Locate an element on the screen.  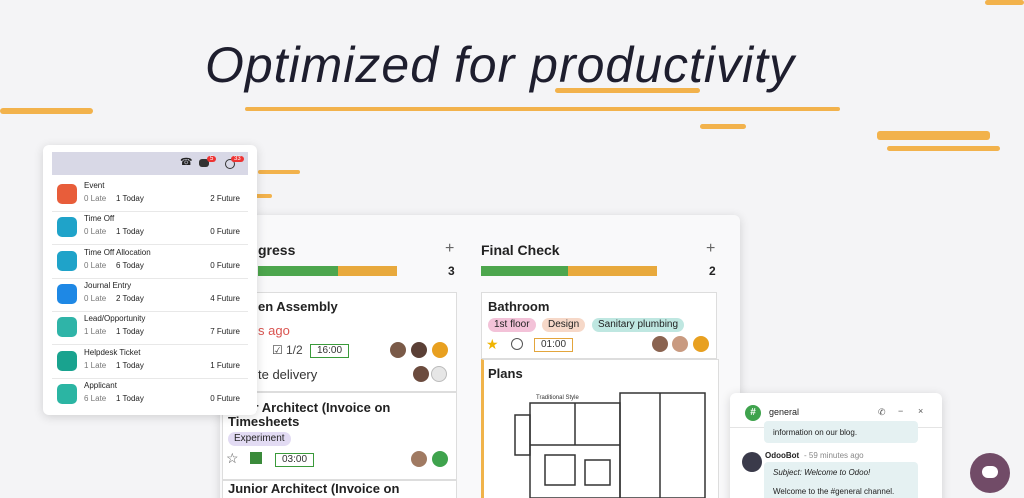
activity-name: Event is located at coordinates (94, 185).